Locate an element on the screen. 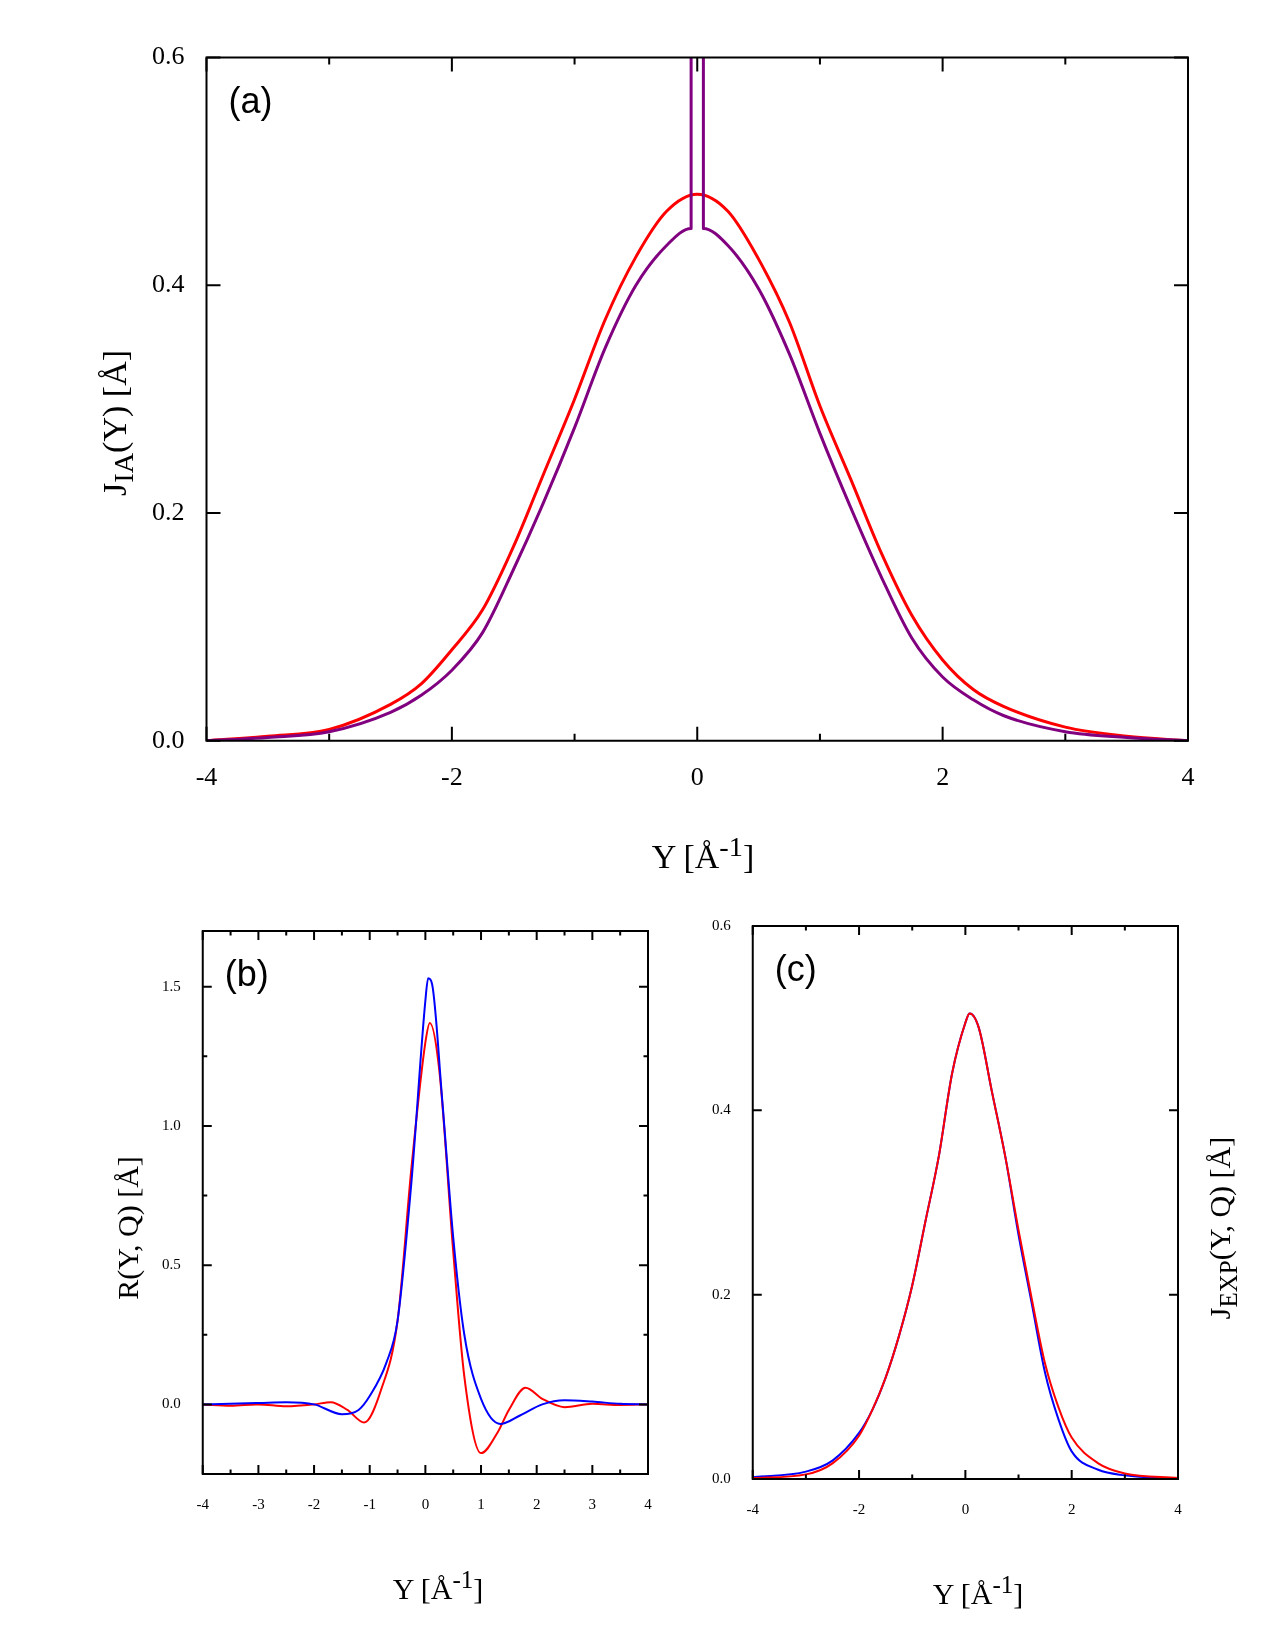 This screenshot has height=1650, width=1275. annotation: (b) is located at coordinates (246, 973).